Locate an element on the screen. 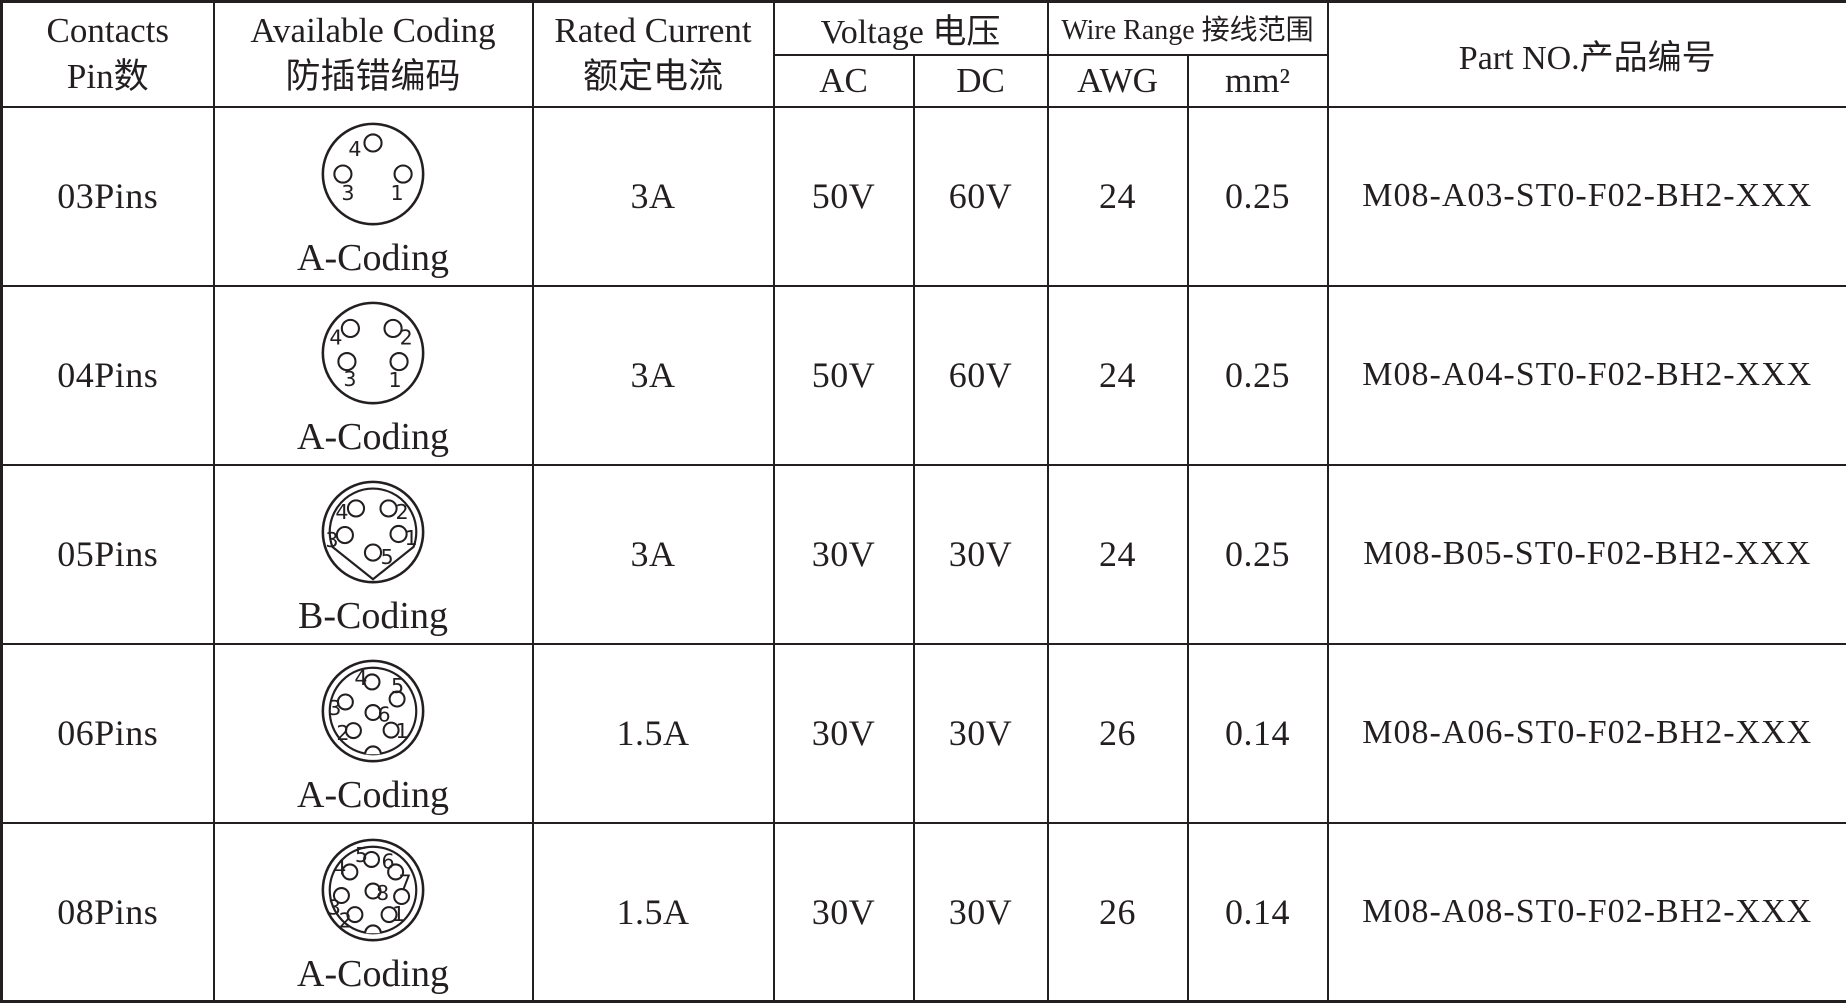 This screenshot has height=1003, width=1846. header-current: Rated Current 额定电流 is located at coordinates (653, 54).